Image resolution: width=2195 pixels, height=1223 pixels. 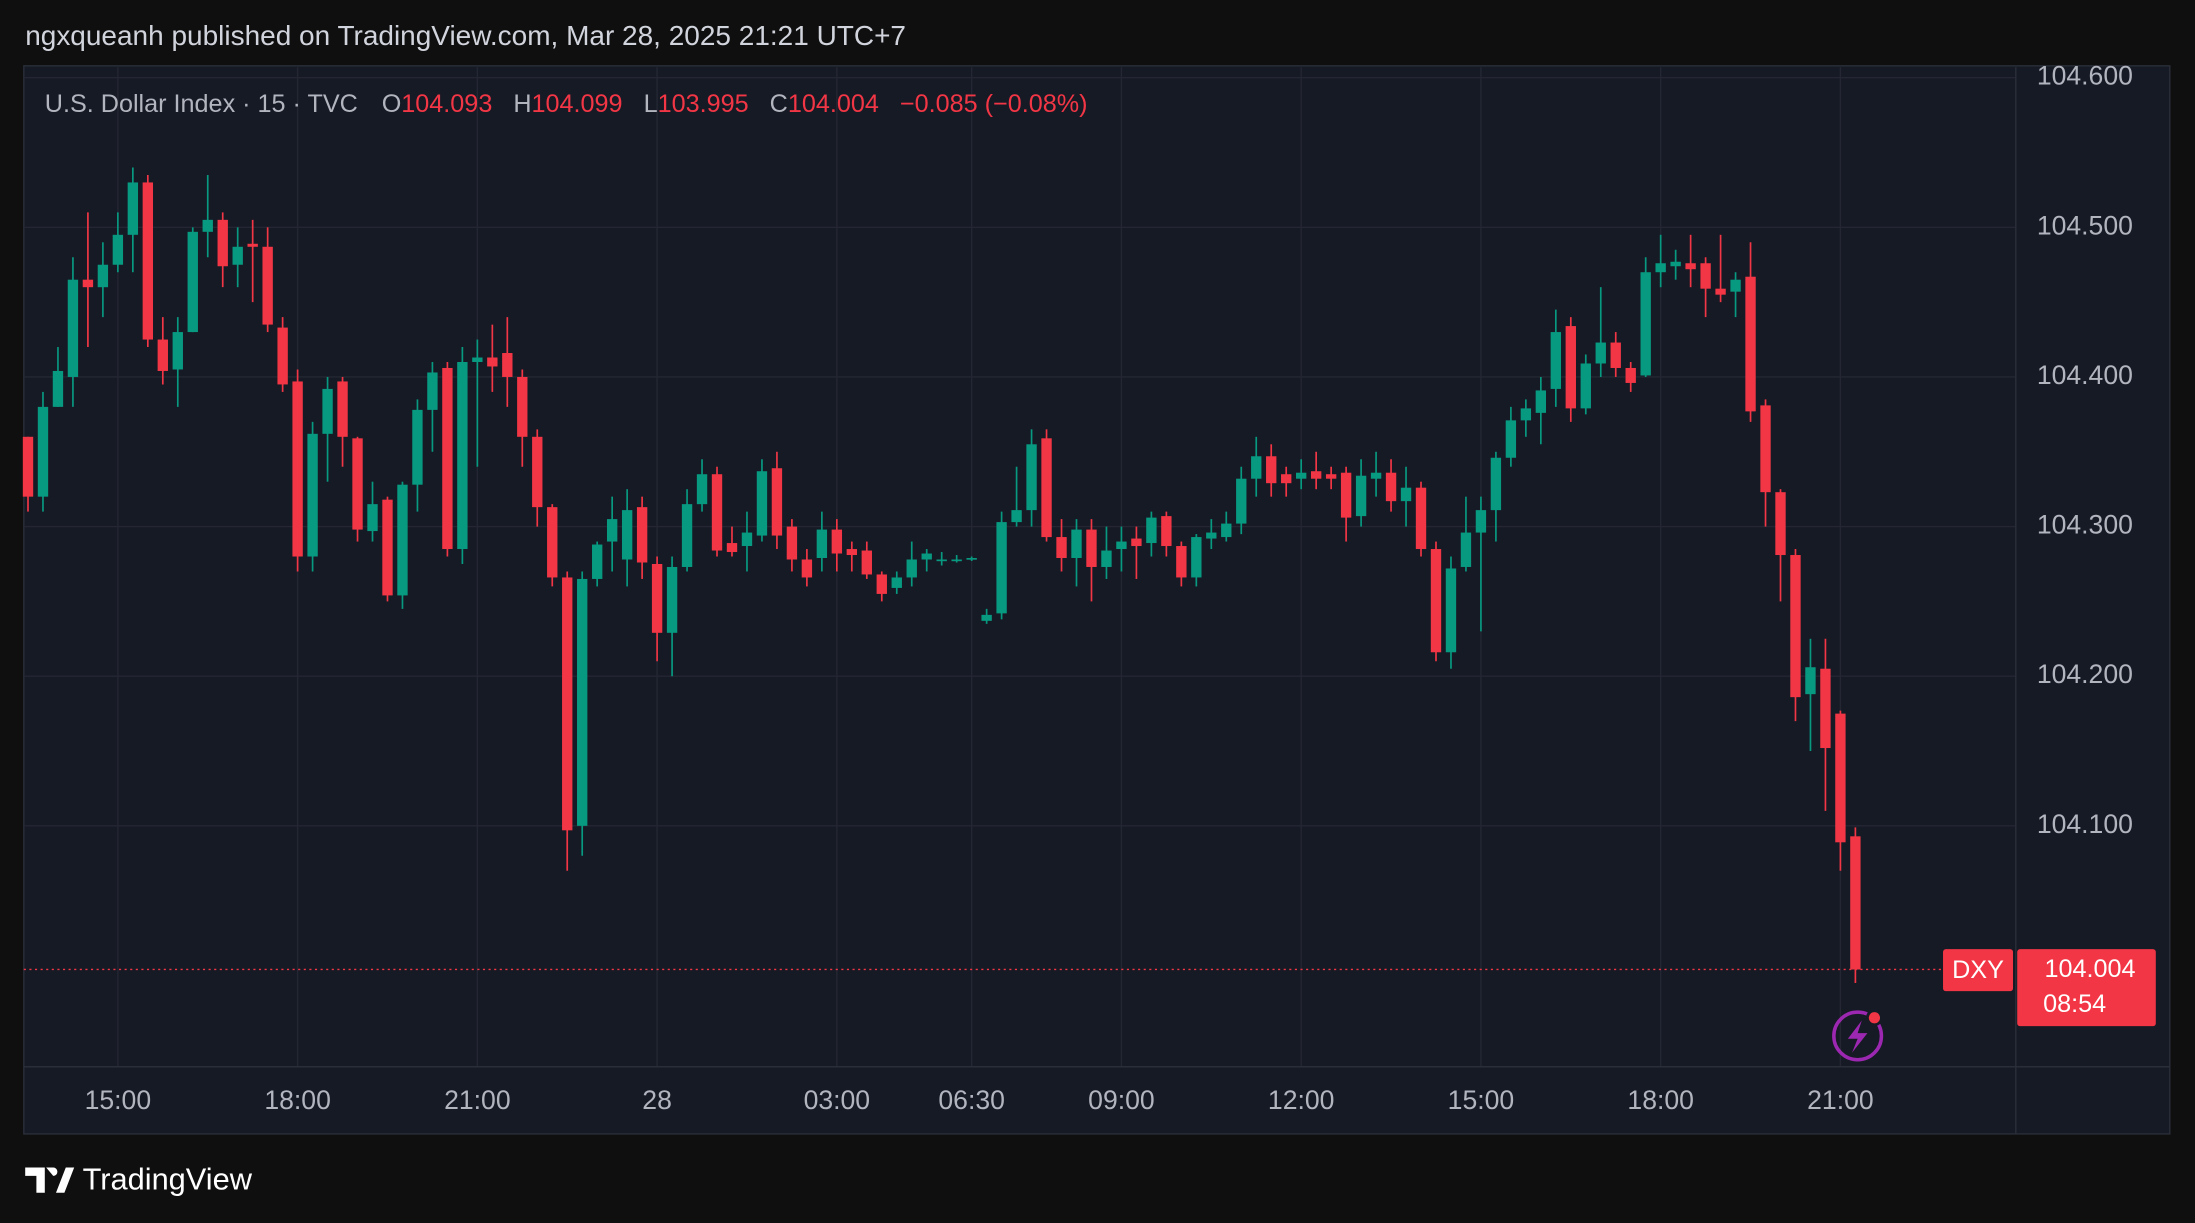 What do you see at coordinates (2074, 1004) in the screenshot?
I see `countdown: 08:54` at bounding box center [2074, 1004].